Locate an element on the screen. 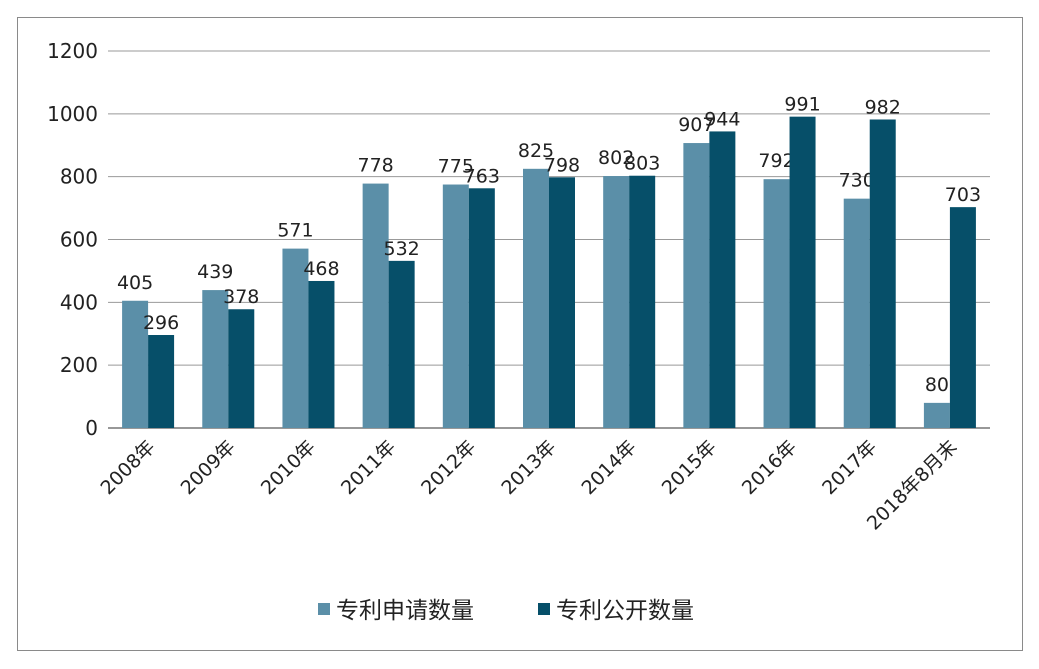 Image resolution: width=1039 pixels, height=669 pixels. data-label: 802 is located at coordinates (616, 158).